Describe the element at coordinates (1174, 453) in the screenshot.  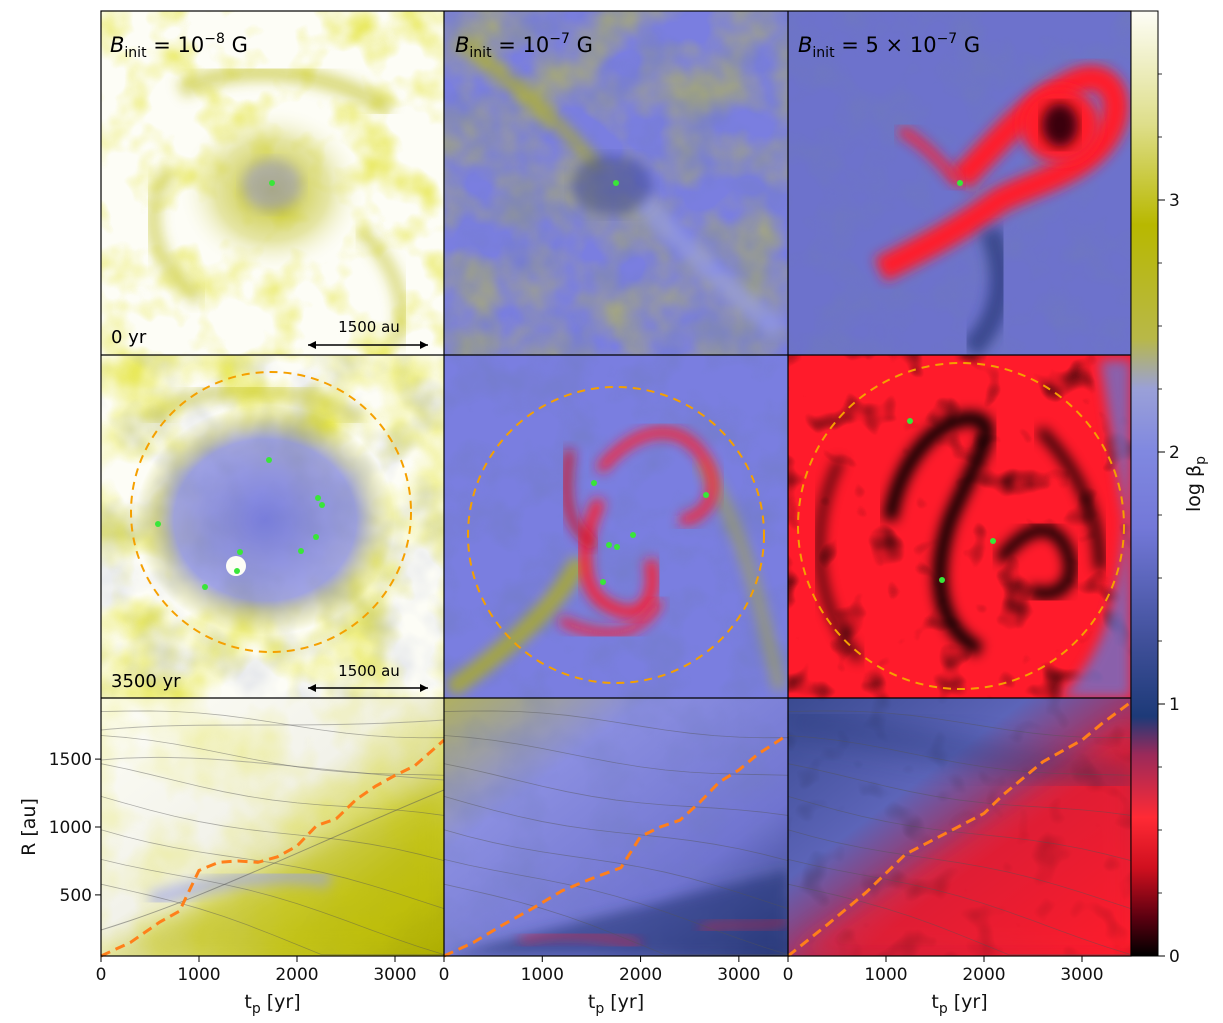
I see `colorbar-tick-label: 2` at that location.